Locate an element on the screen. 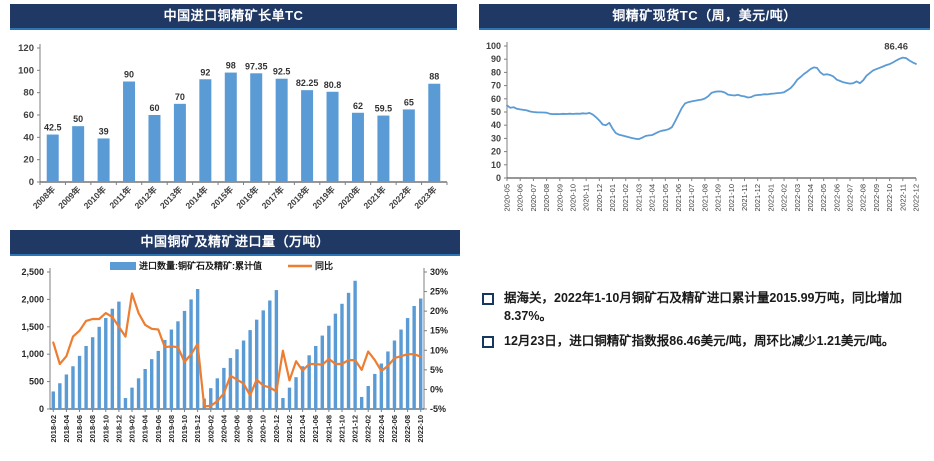  chart-title-imports: 中国铜矿及精矿进口量（万吨） is located at coordinates (235, 243).